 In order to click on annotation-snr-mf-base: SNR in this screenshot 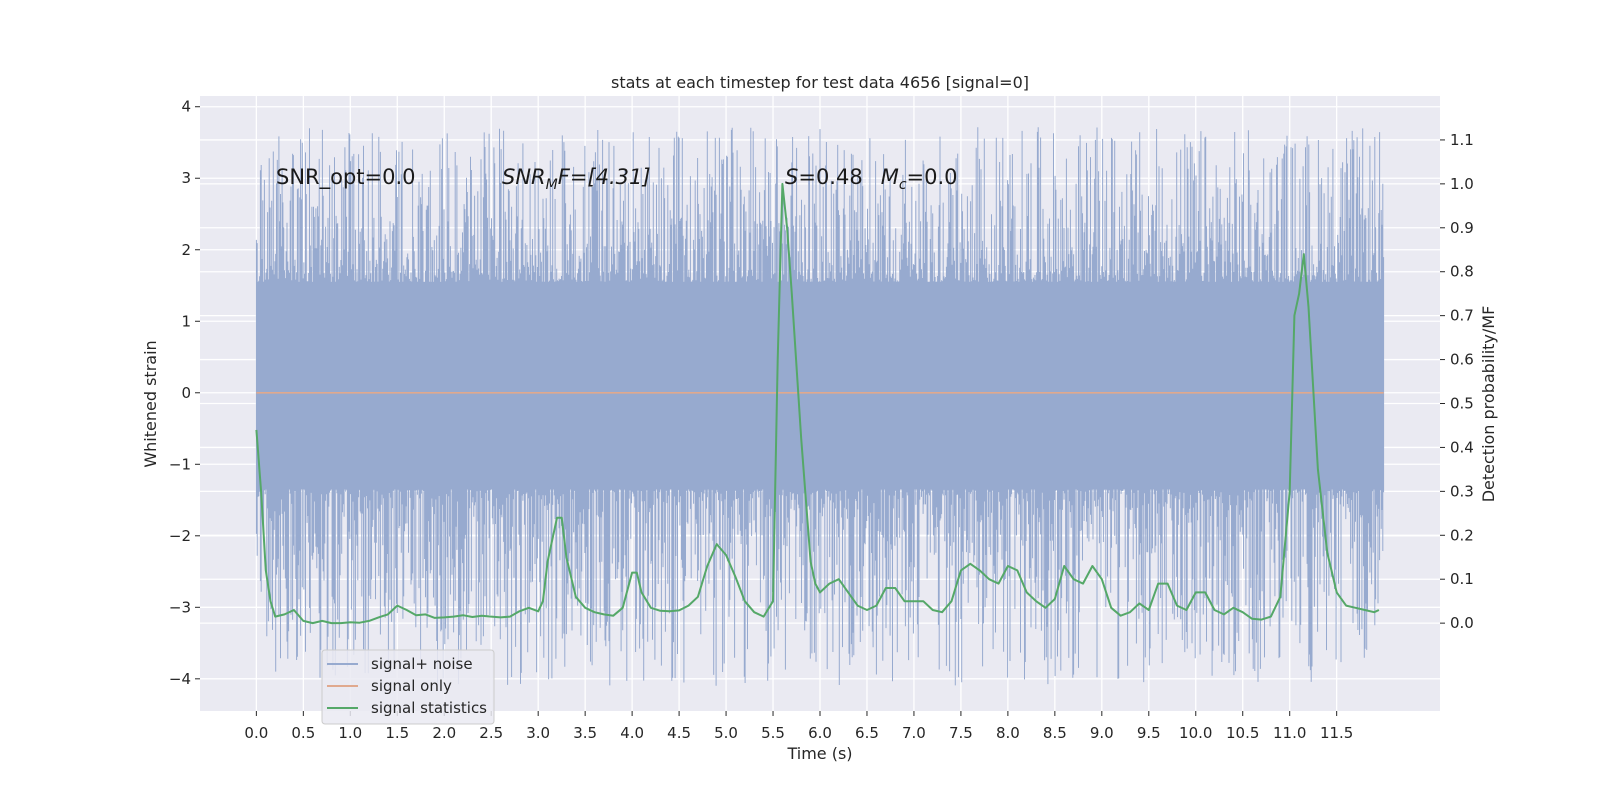, I will do `click(524, 177)`.